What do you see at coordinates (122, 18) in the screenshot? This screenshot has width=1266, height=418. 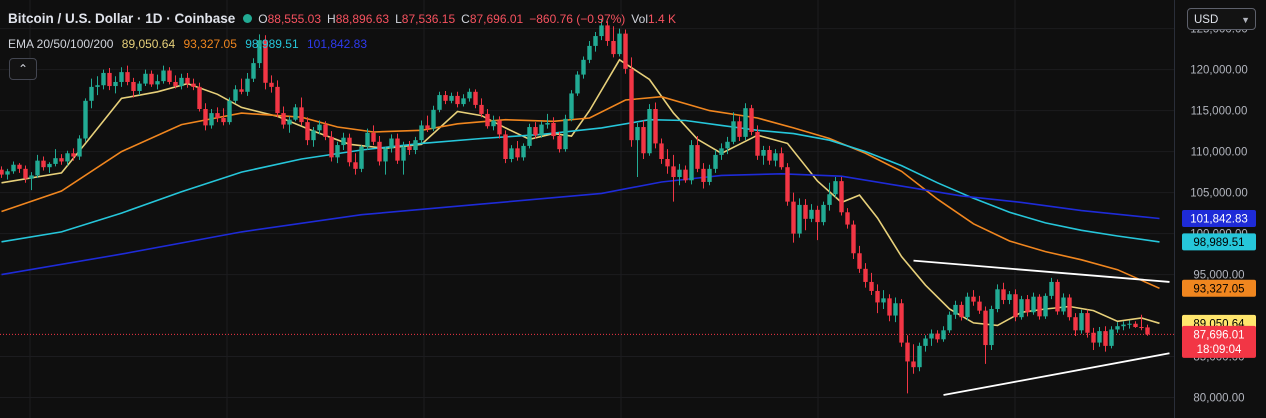 I see `symbol-title: Bitcoin / U.S. Dollar · 1D · Coinbase` at bounding box center [122, 18].